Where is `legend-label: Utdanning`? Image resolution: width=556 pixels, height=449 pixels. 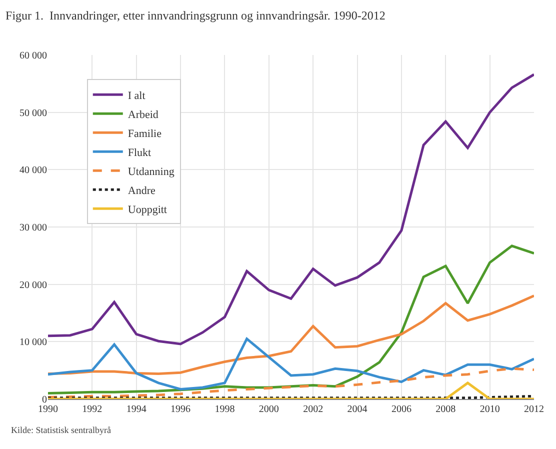
legend-label: Utdanning is located at coordinates (151, 172).